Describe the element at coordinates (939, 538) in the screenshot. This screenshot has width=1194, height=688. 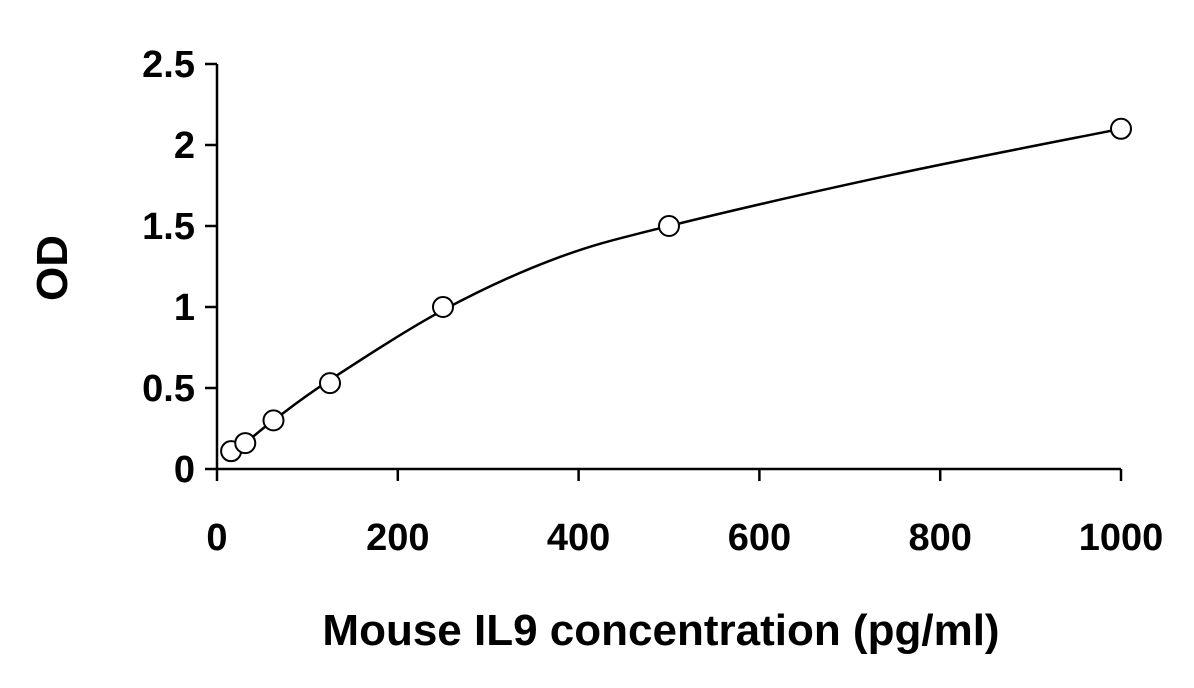
I see `x-tick-label: 800` at that location.